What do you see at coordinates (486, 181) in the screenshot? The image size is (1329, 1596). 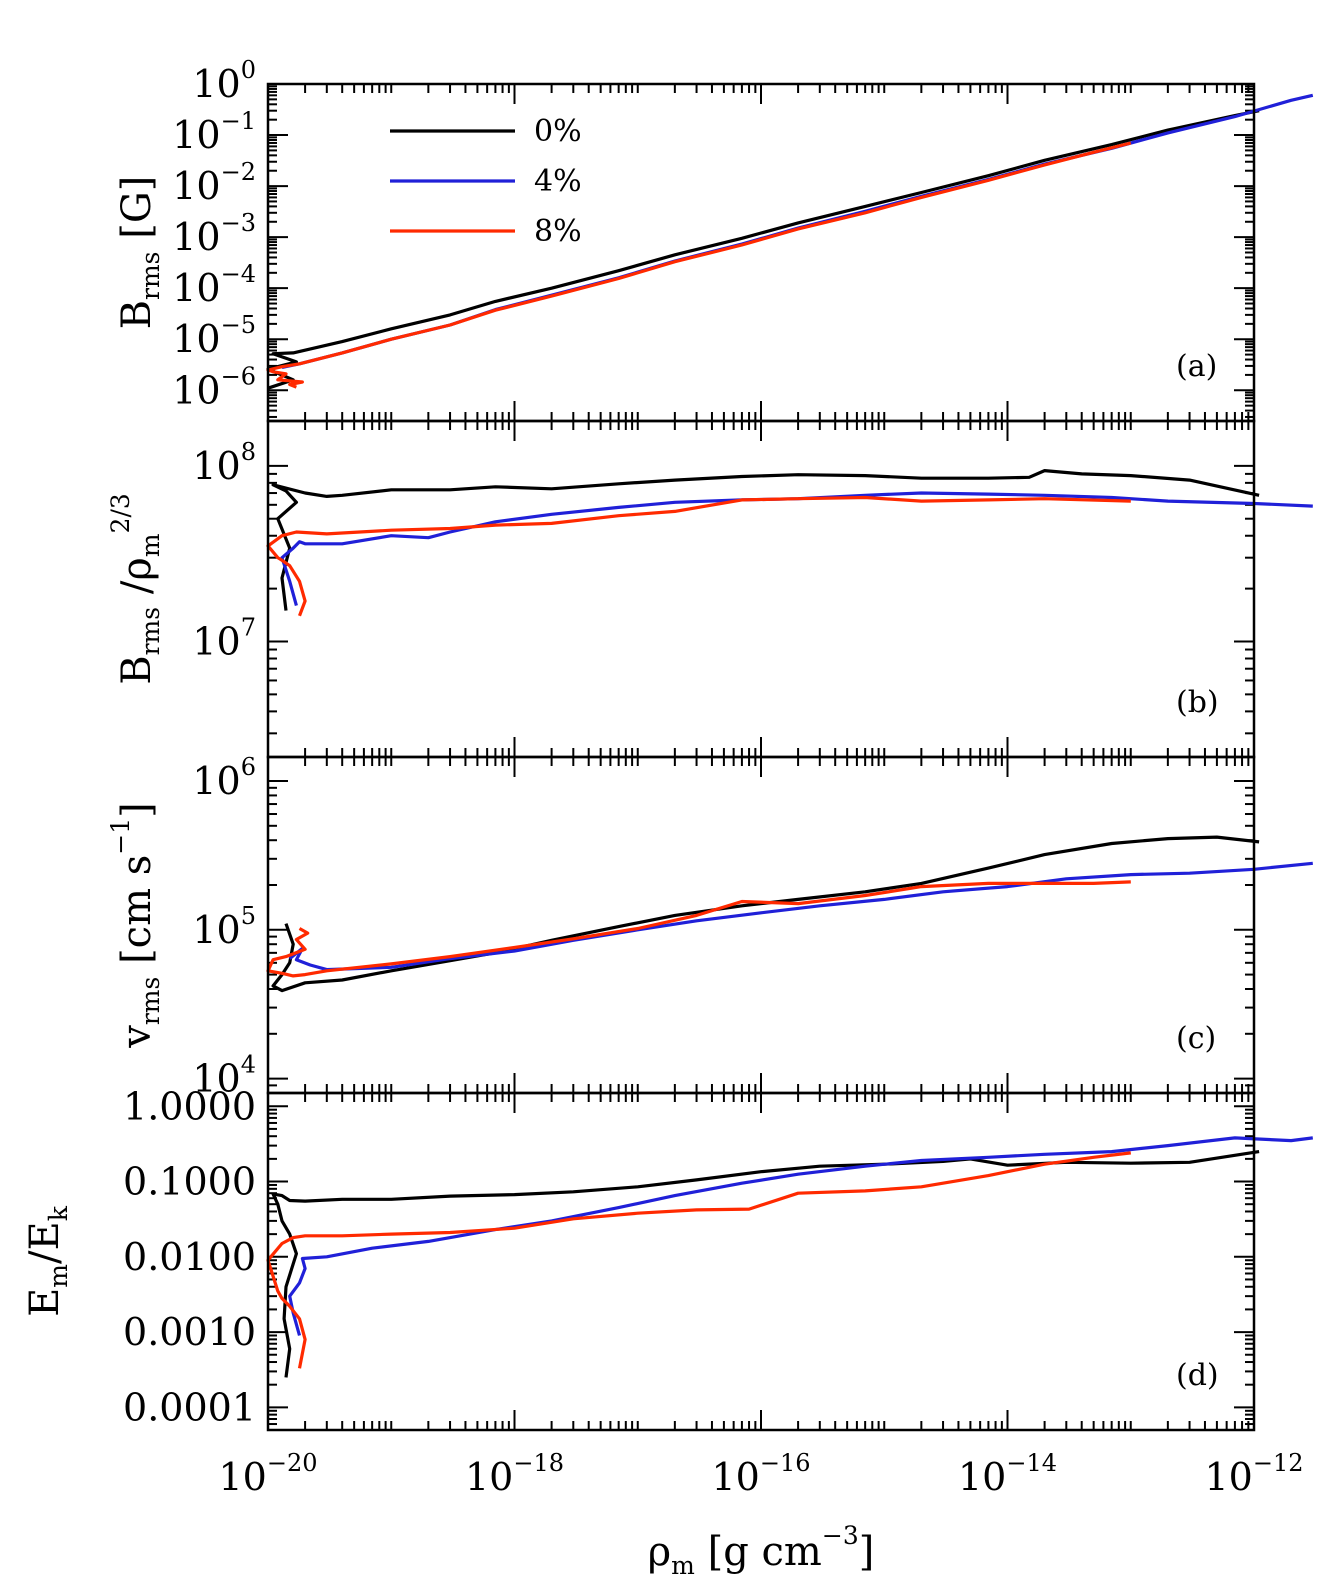 I see `legend: 0% 4% 8%` at bounding box center [486, 181].